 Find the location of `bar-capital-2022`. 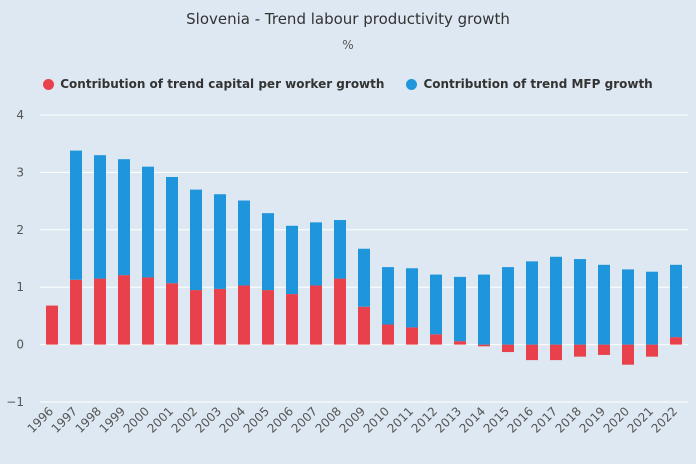

bar-capital-2022 is located at coordinates (676, 341).